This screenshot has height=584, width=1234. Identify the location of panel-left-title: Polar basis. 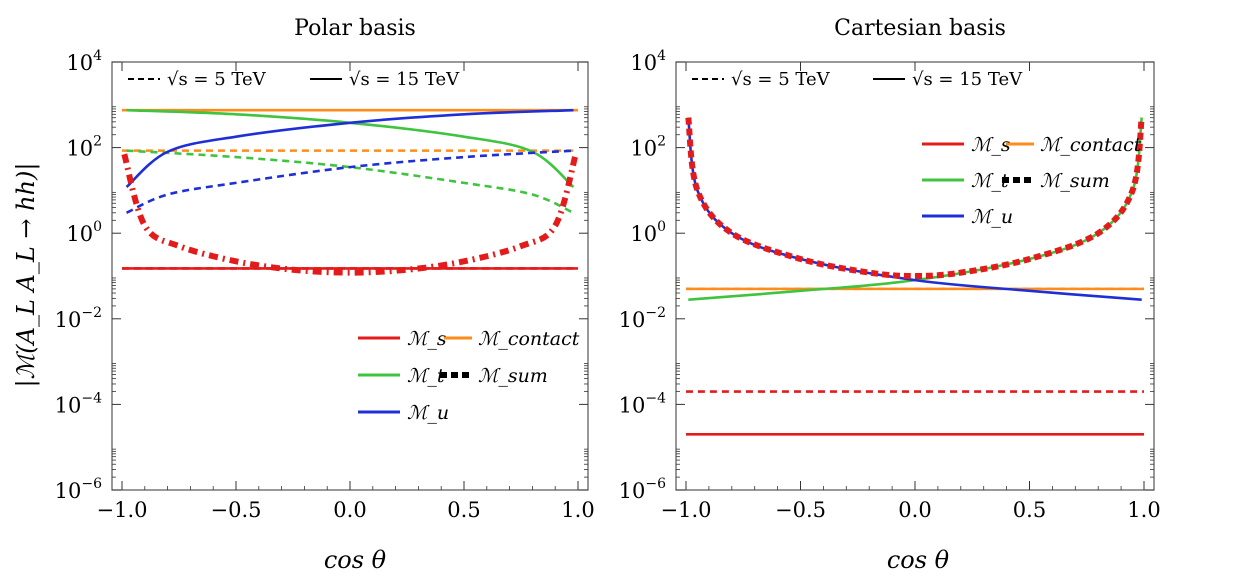
(355, 28).